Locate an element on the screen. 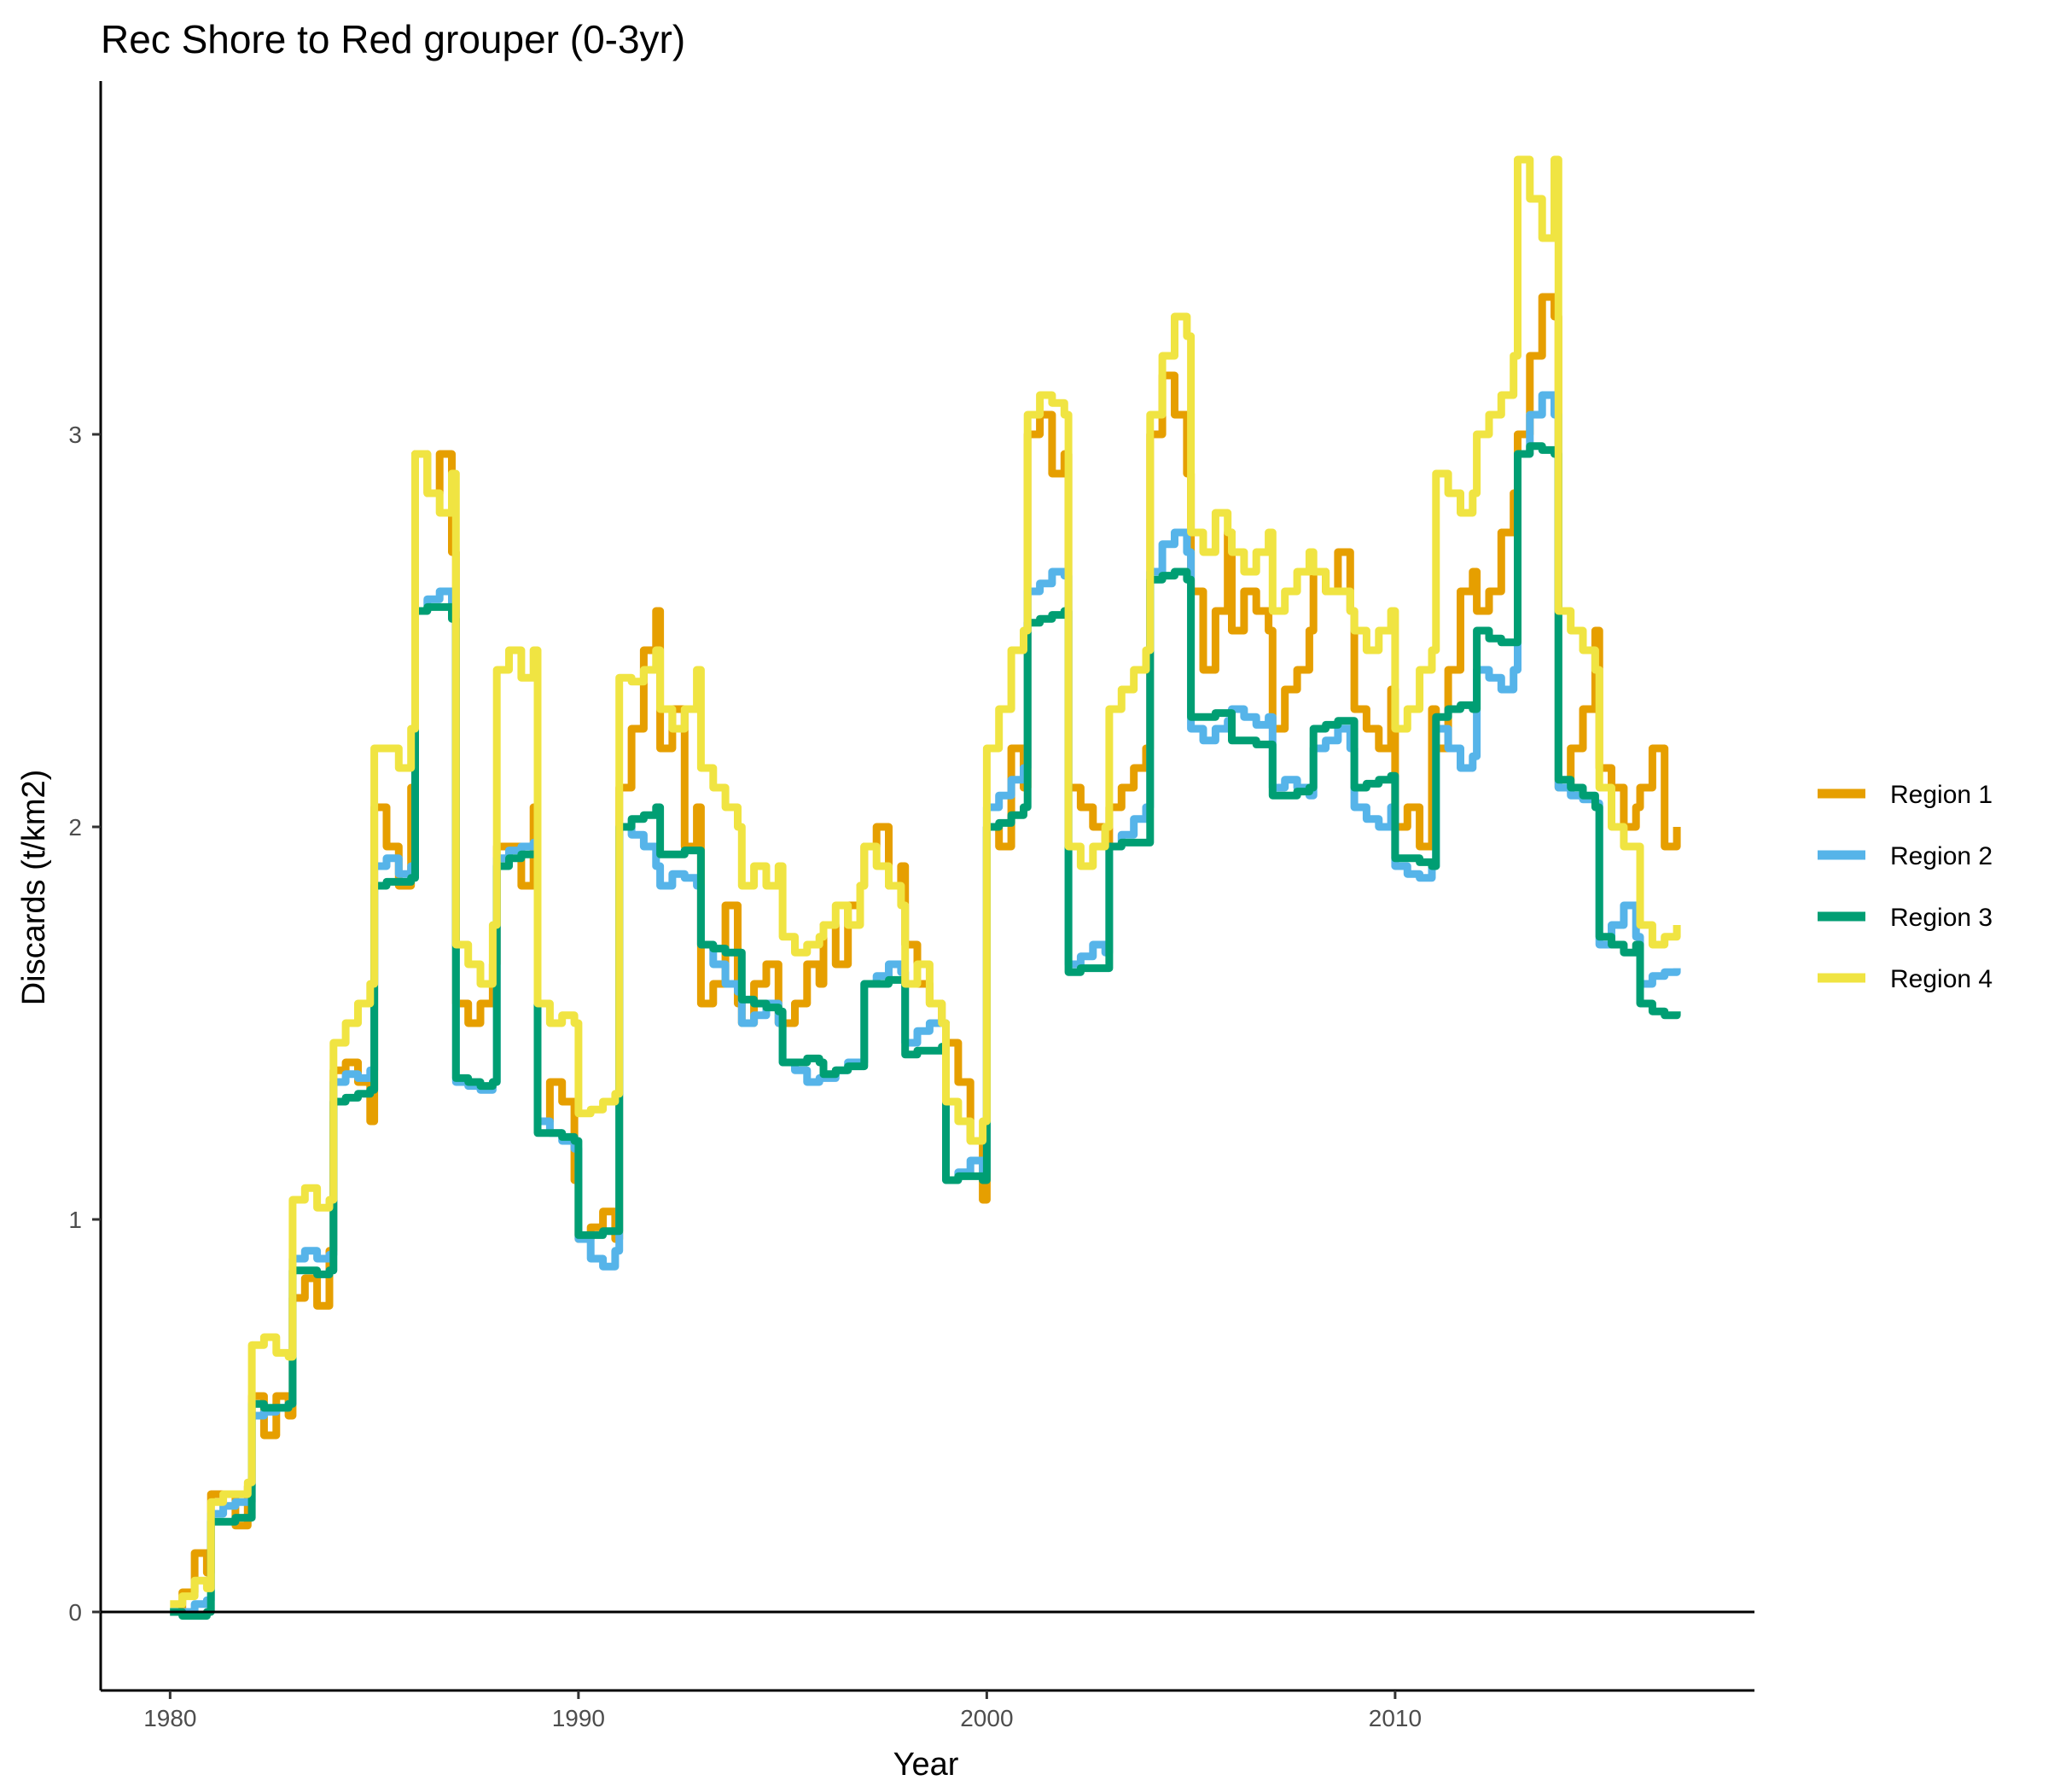 The width and height of the screenshot is (2048, 1792). y-axis-title: Discards (t/km2) is located at coordinates (34, 888).